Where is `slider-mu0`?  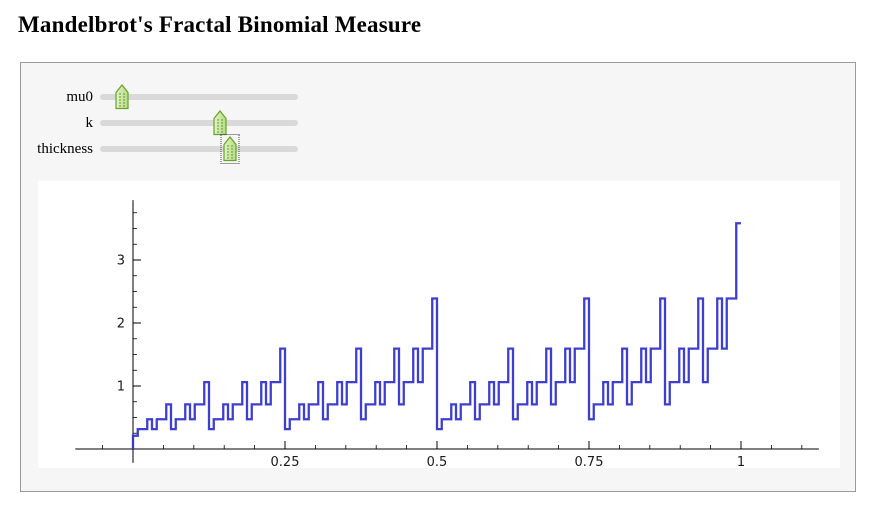
slider-mu0 is located at coordinates (199, 97).